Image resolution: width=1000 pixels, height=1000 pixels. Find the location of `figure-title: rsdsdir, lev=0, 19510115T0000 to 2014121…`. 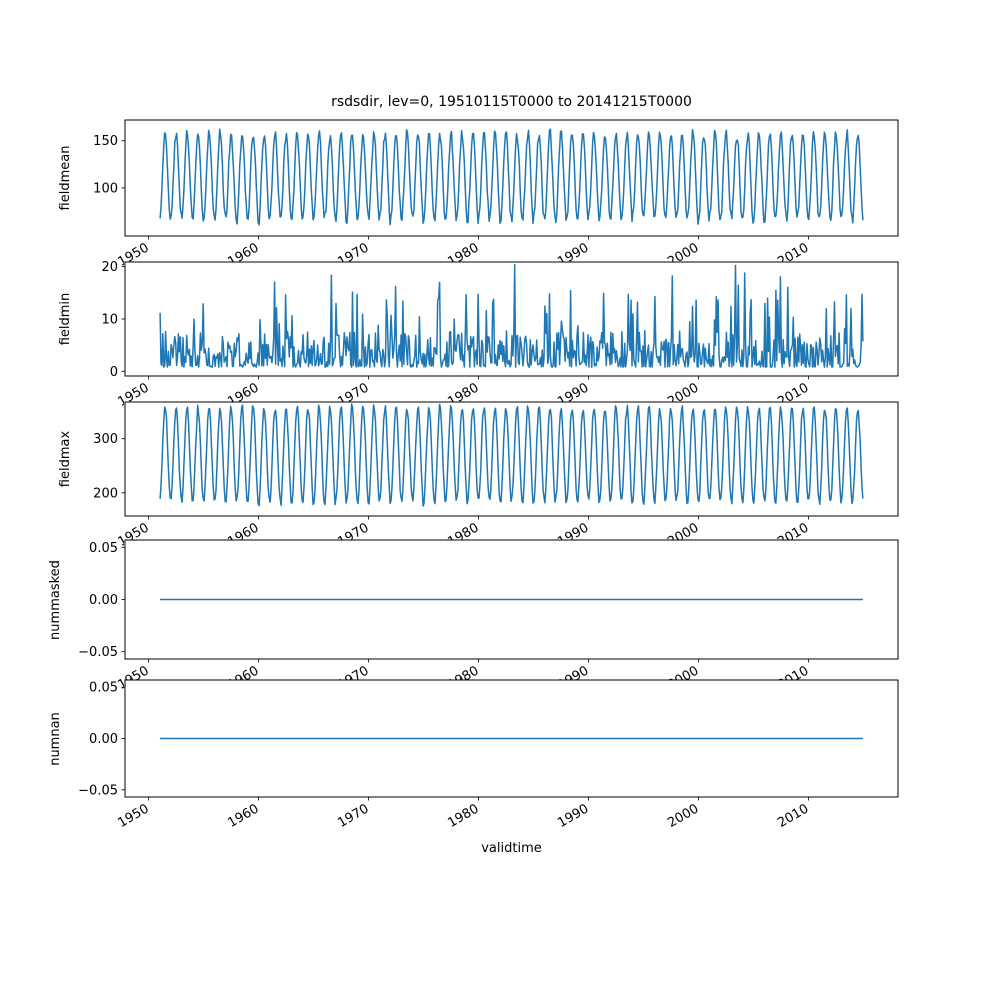

figure-title: rsdsdir, lev=0, 19510115T0000 to 2014121… is located at coordinates (511, 102).